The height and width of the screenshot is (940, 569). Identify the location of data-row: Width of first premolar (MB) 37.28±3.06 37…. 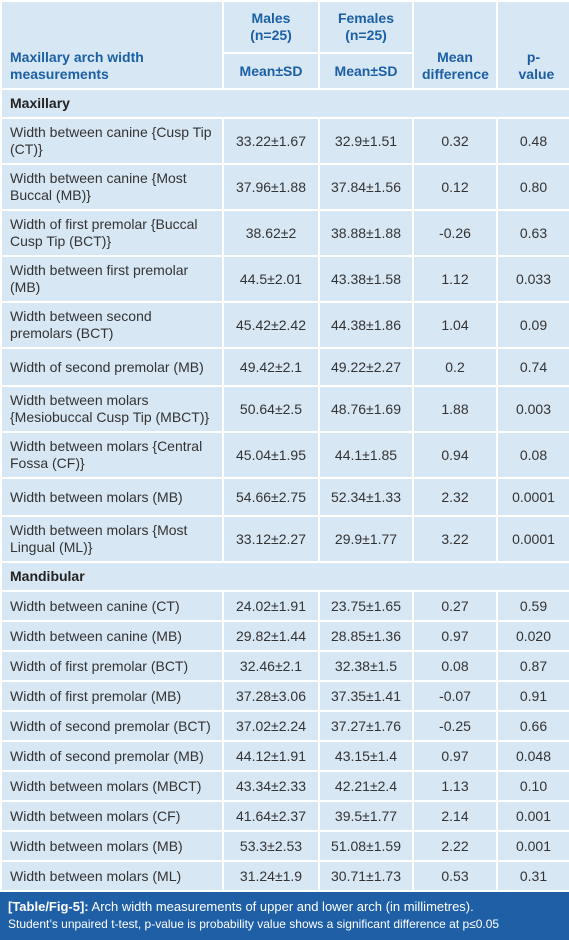
(284, 696).